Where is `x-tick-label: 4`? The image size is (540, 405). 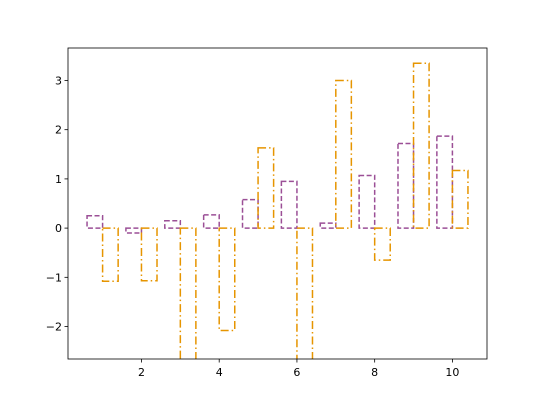 x-tick-label: 4 is located at coordinates (219, 372).